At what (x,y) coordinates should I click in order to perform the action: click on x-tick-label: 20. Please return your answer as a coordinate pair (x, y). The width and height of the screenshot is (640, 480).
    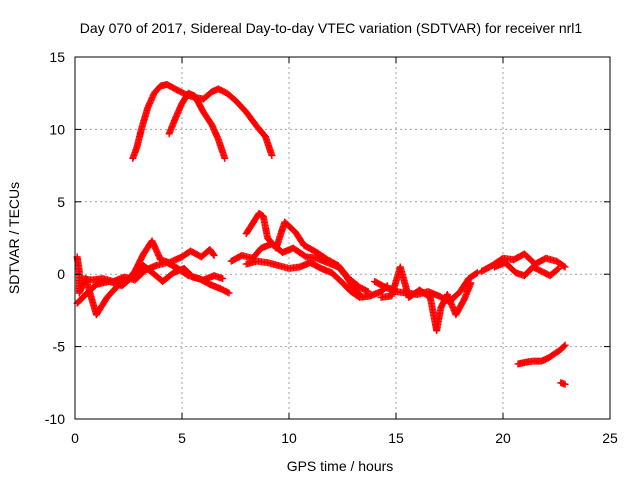
    Looking at the image, I should click on (503, 438).